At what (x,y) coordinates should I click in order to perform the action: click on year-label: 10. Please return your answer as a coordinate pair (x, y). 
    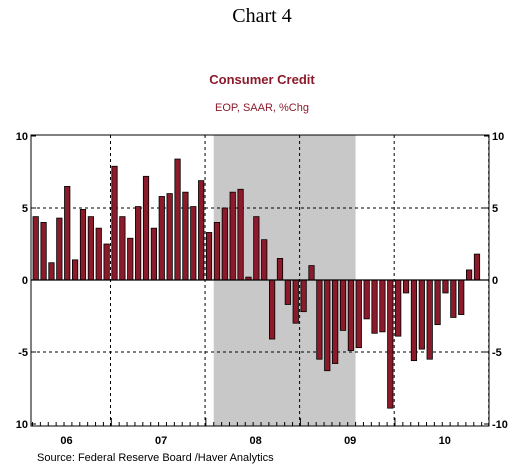
    Looking at the image, I should click on (445, 441).